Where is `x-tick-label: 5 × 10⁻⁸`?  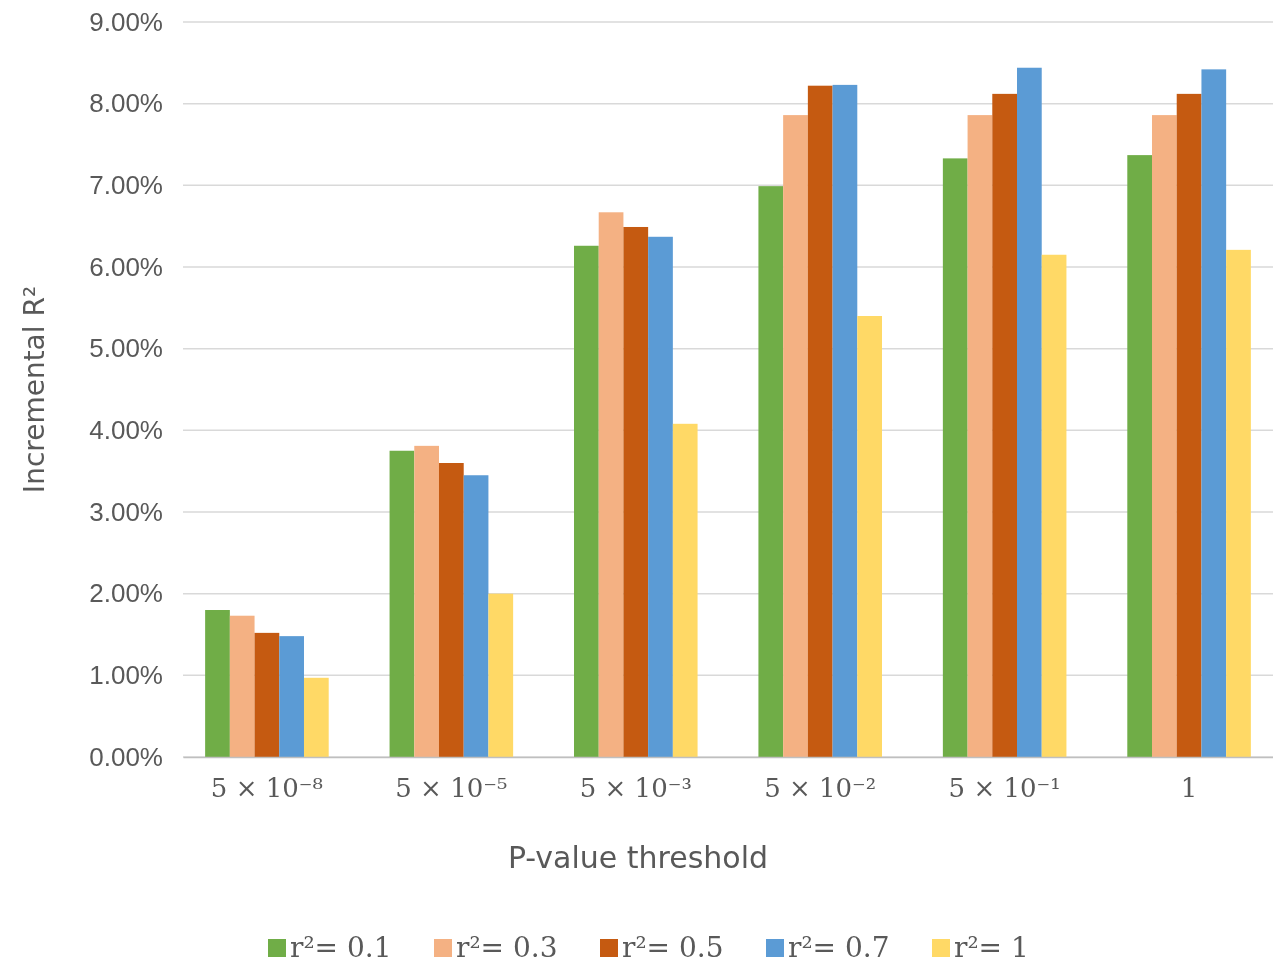
x-tick-label: 5 × 10⁻⁸ is located at coordinates (266, 788).